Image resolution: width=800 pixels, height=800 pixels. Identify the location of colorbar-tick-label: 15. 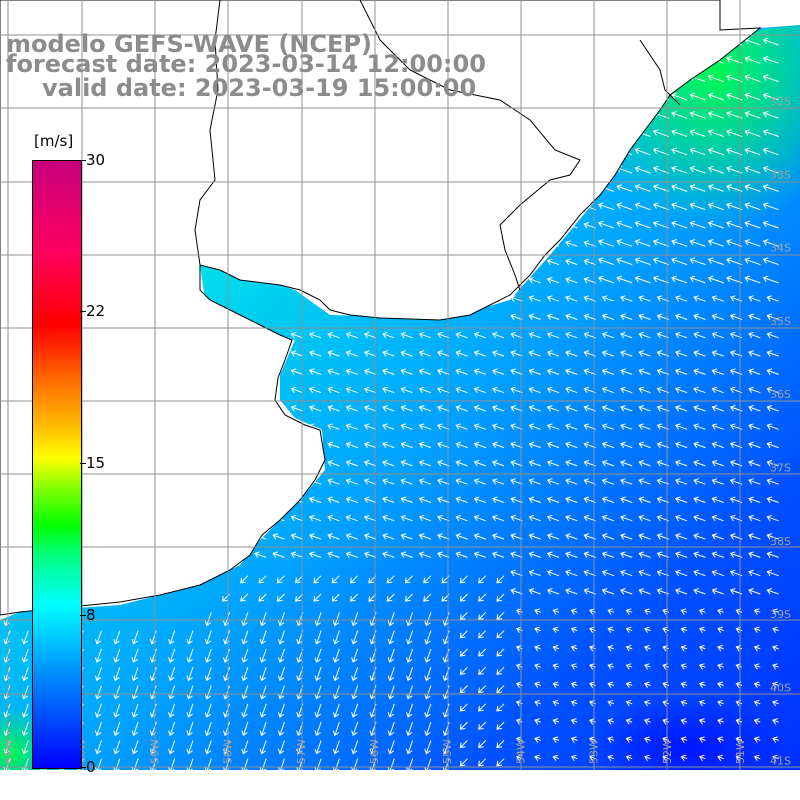
(96, 463).